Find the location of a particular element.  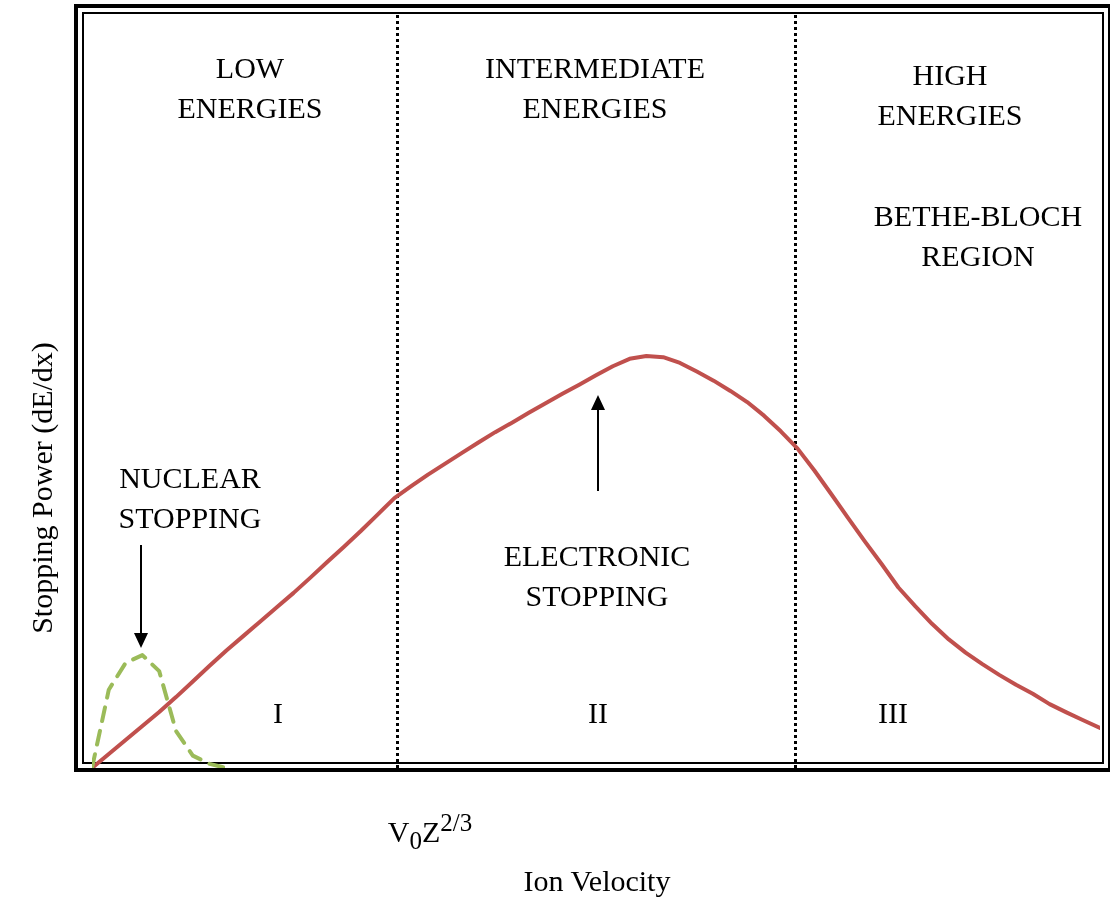

text: HIGH ENERGIES is located at coordinates (950, 95).